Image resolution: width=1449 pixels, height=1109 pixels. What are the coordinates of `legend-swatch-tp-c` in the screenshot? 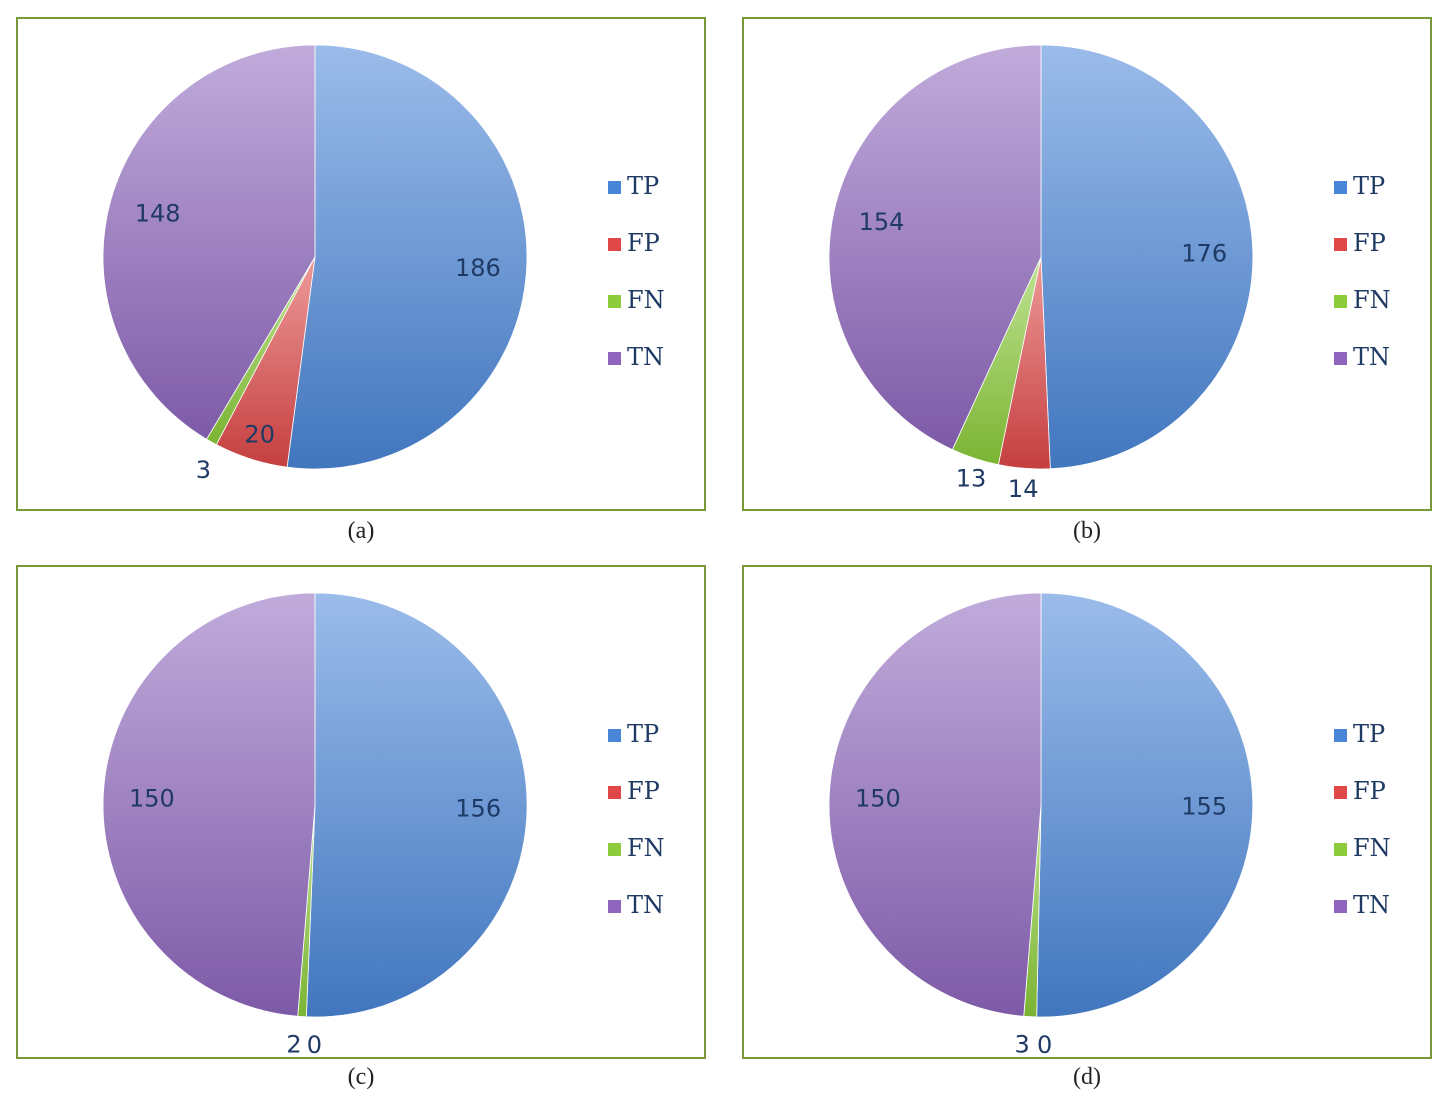 It's located at (614, 735).